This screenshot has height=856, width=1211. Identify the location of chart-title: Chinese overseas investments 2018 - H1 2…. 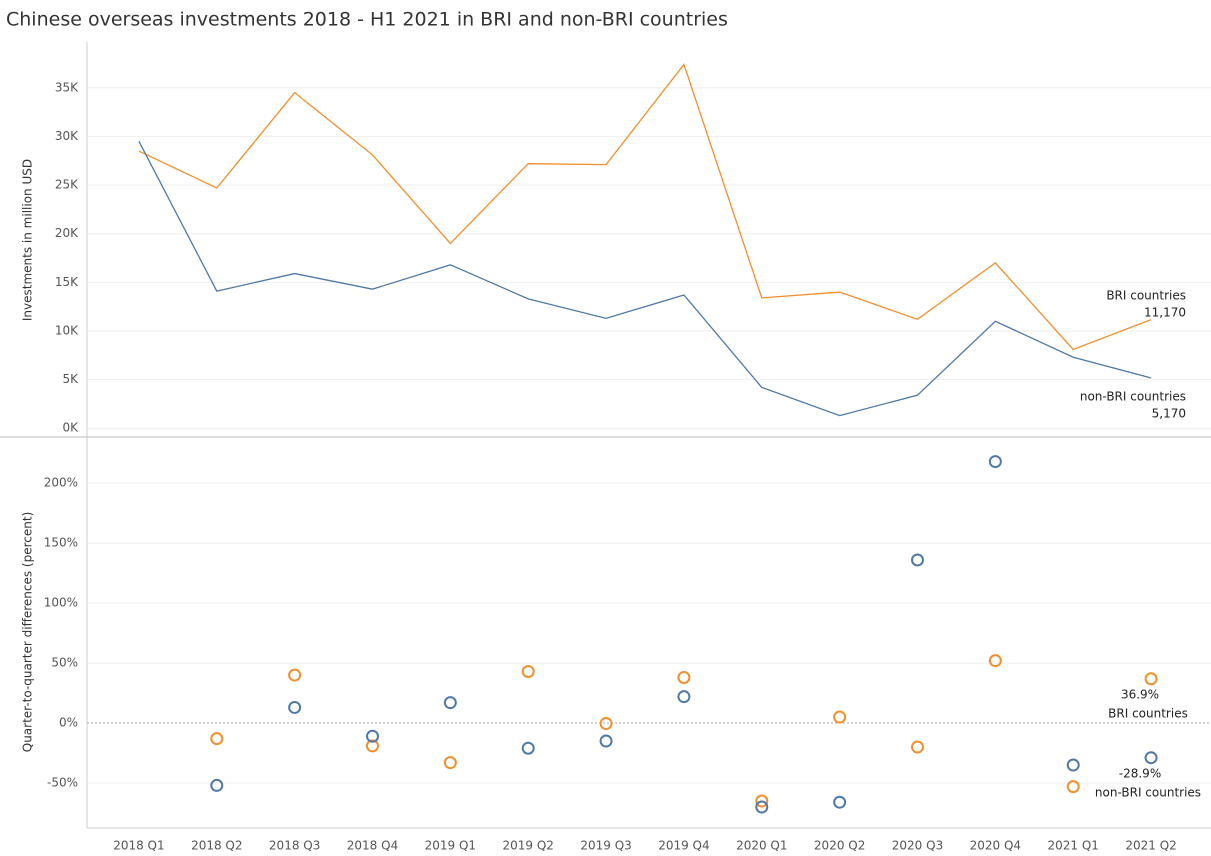
(367, 20).